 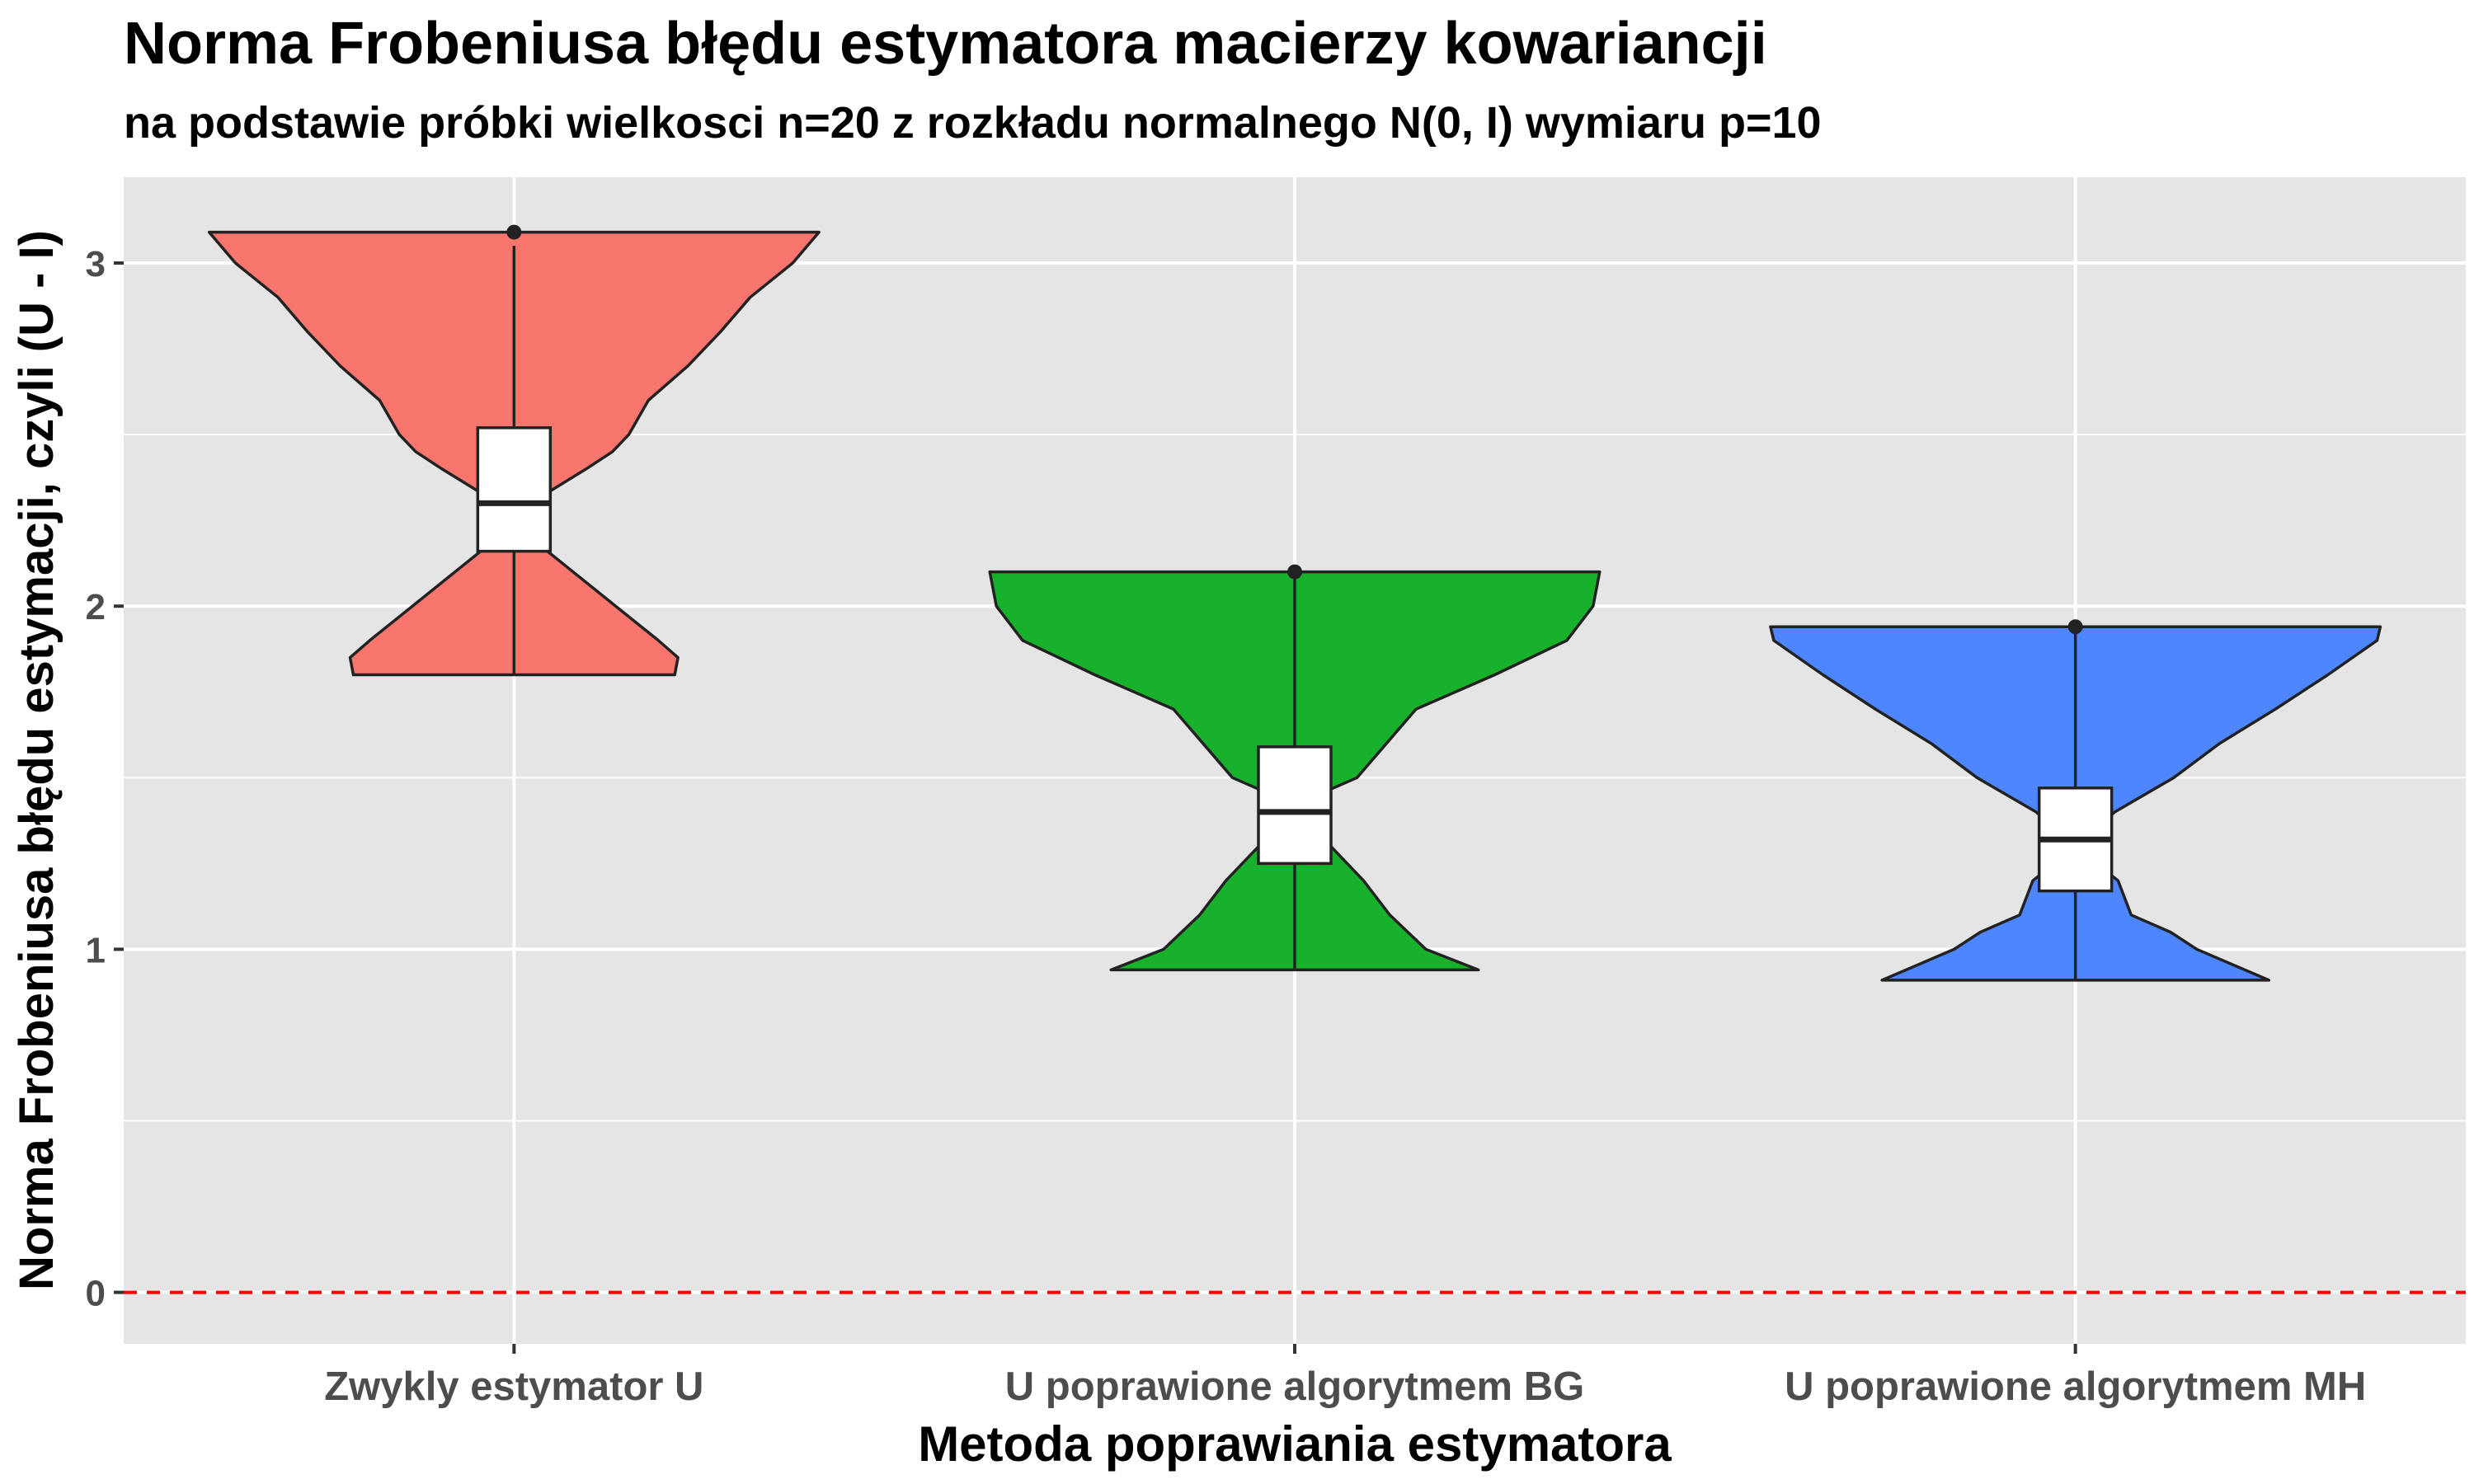 What do you see at coordinates (105, 779) in the screenshot?
I see `y-axis: 0 1 2 3` at bounding box center [105, 779].